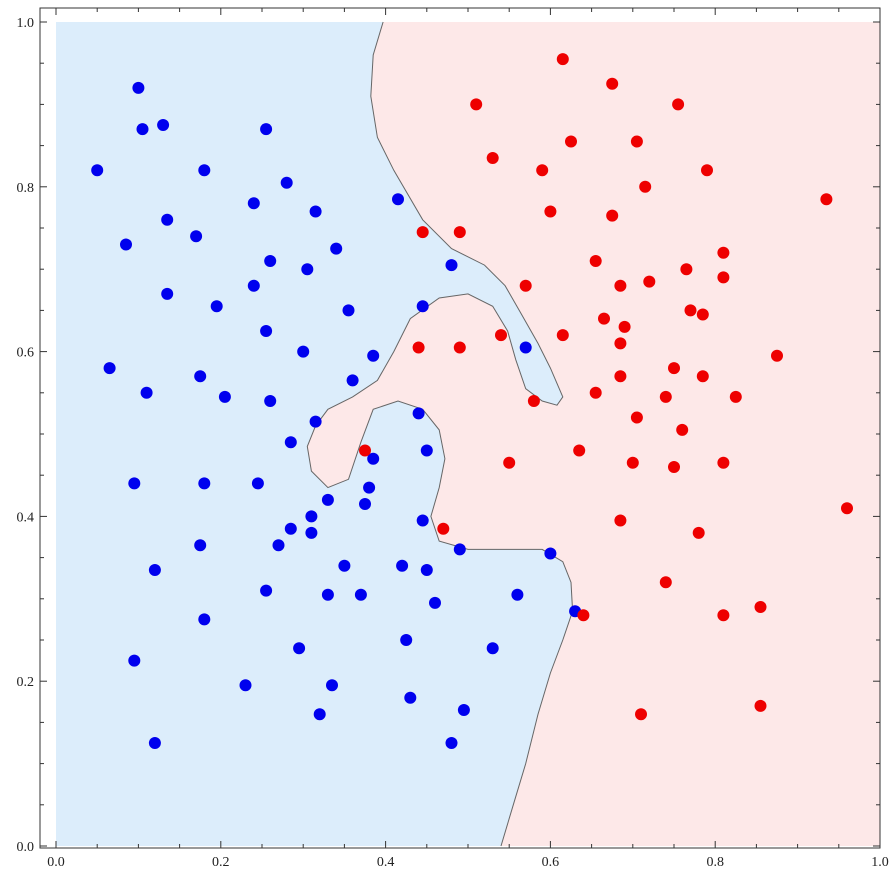 Image resolution: width=894 pixels, height=890 pixels. What do you see at coordinates (386, 862) in the screenshot?
I see `x-tick-label: 0.4` at bounding box center [386, 862].